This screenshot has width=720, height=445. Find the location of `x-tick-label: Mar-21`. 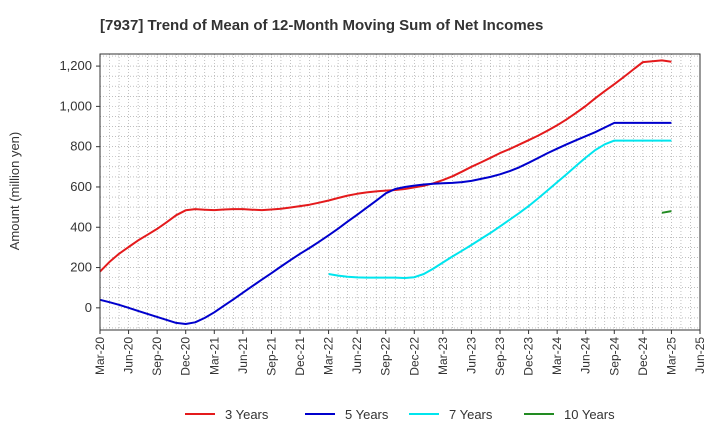

x-tick-label: Mar-21 is located at coordinates (214, 356).